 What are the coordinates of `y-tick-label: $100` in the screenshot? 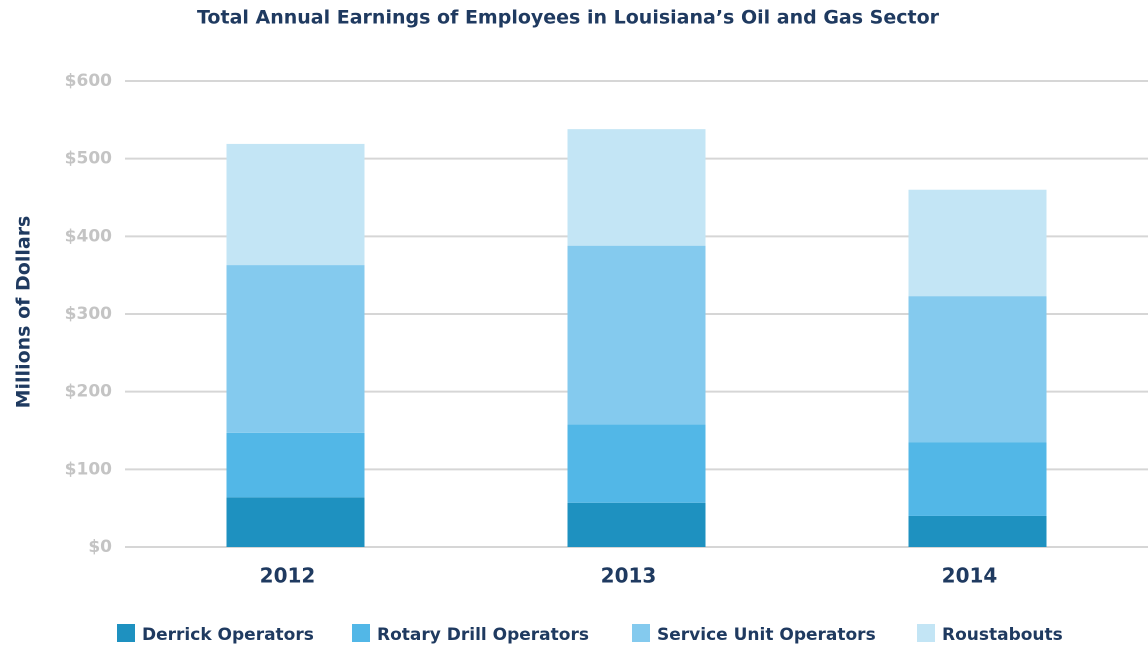 It's located at (88, 469).